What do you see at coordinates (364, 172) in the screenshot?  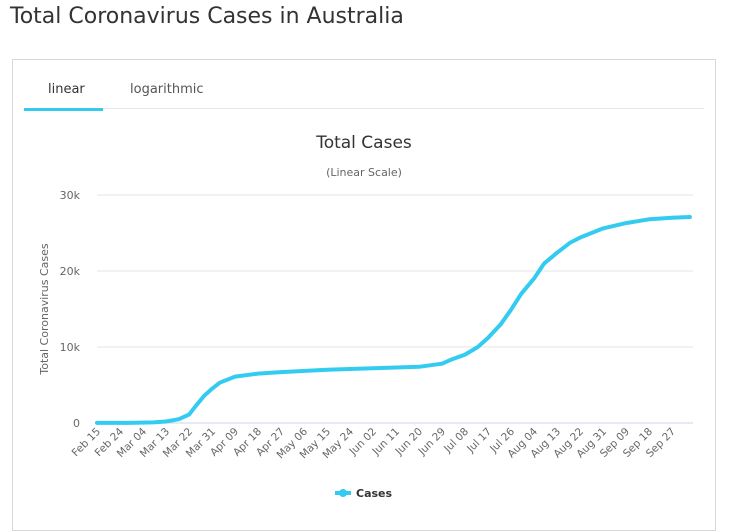 I see `chart-subtitle: (Linear Scale)` at bounding box center [364, 172].